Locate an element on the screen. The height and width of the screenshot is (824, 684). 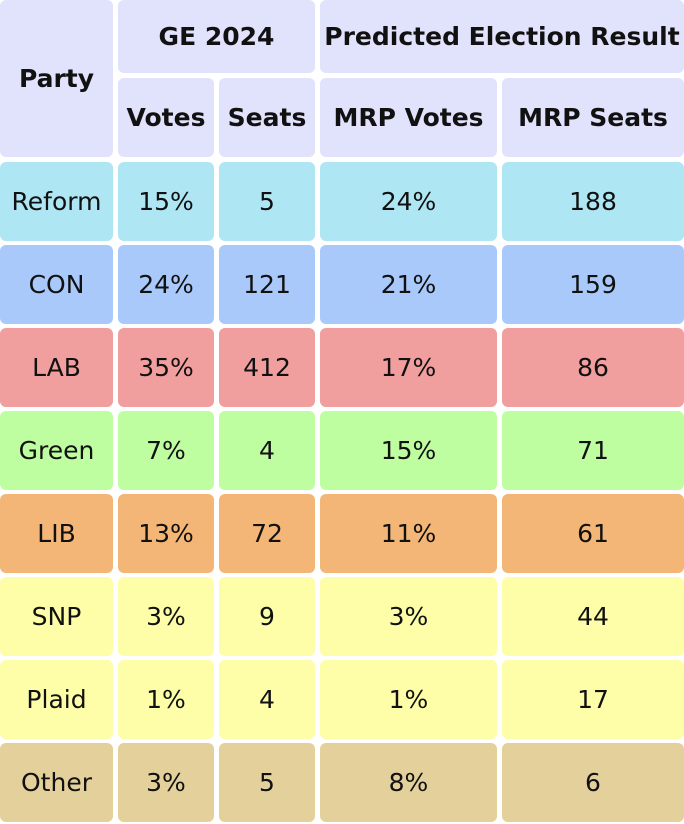
party-cell: Other is located at coordinates (56, 782).